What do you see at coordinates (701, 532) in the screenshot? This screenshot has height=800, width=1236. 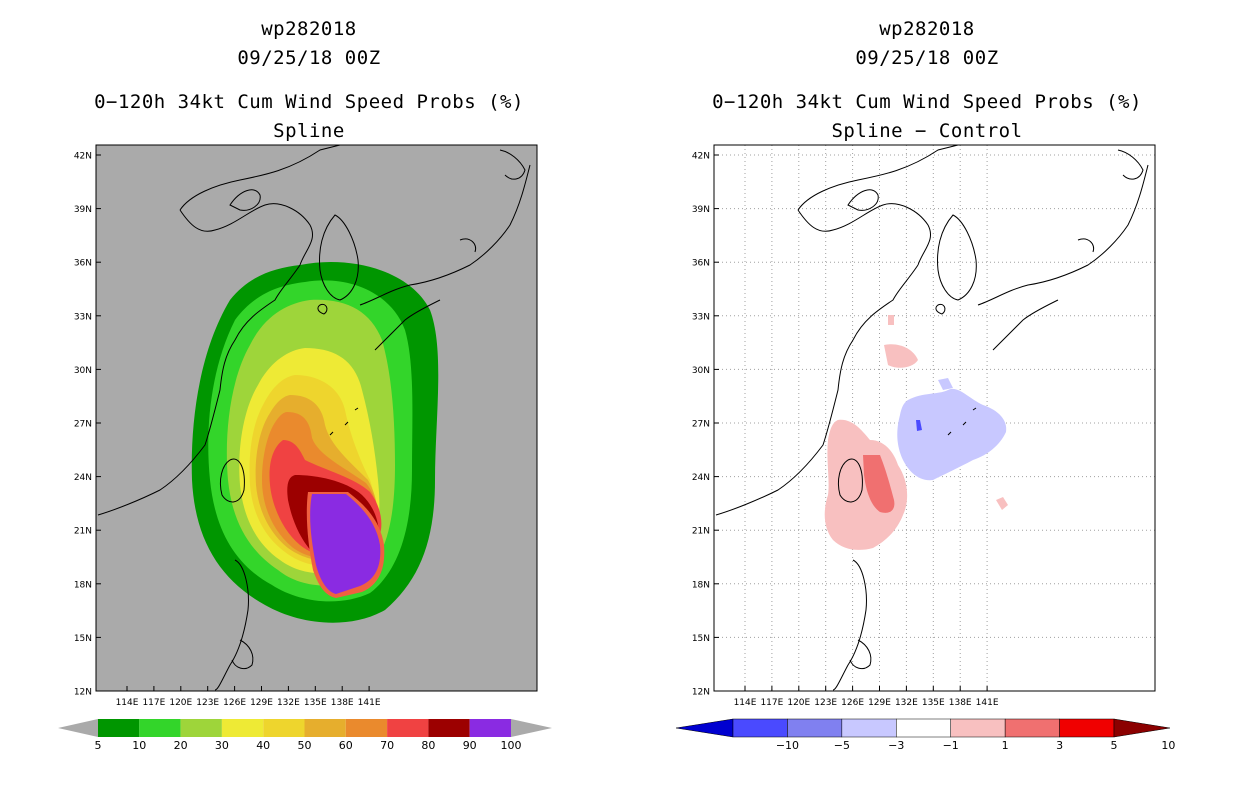 I see `lat-label: 21N` at bounding box center [701, 532].